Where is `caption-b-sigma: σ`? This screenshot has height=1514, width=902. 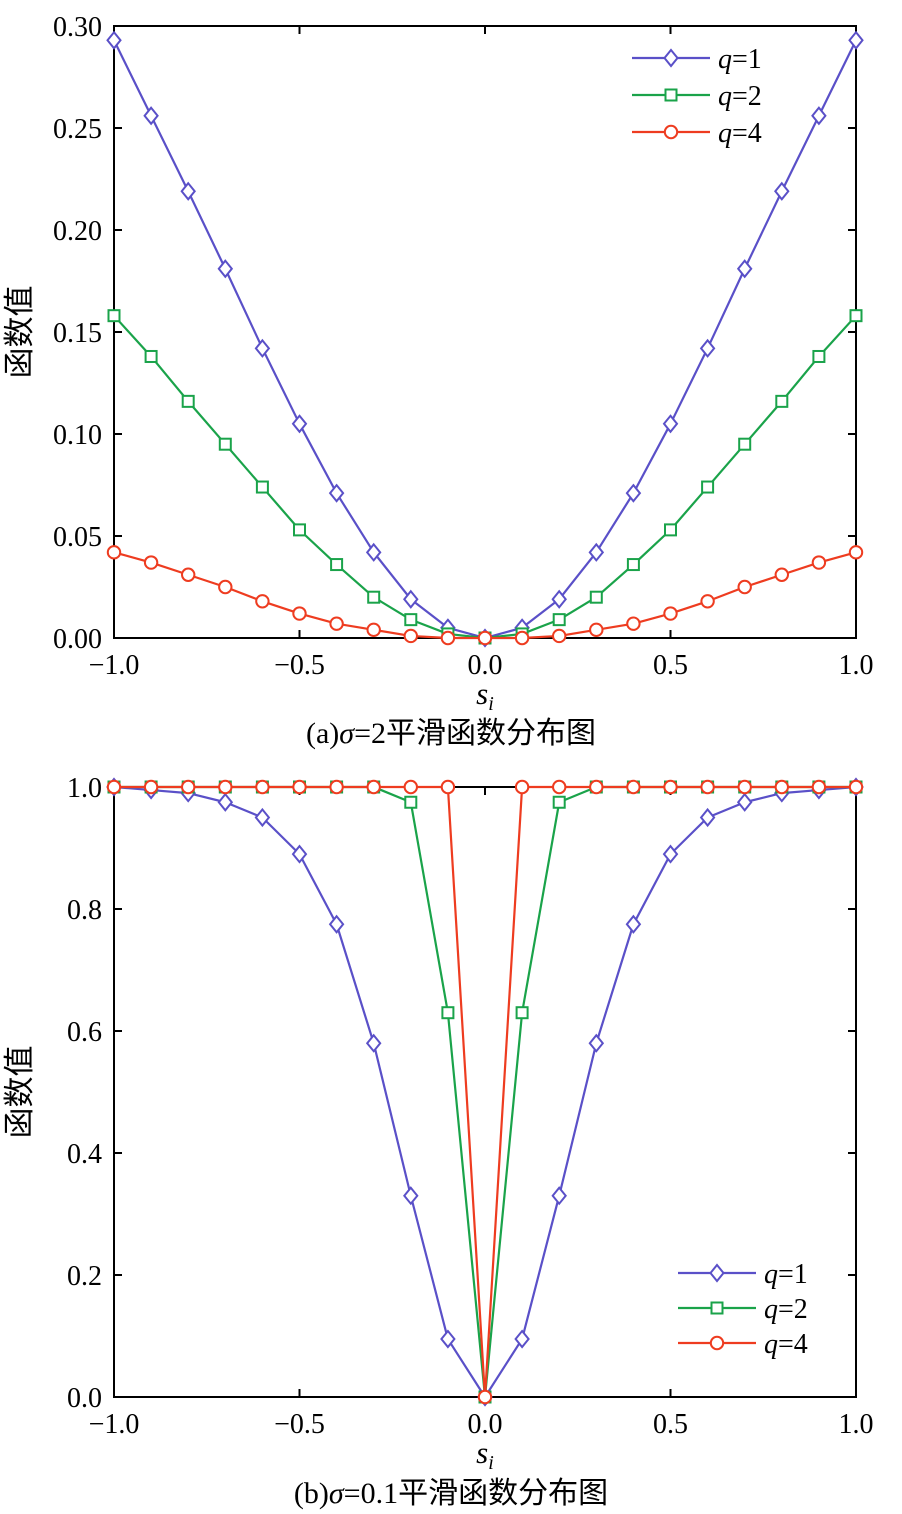 caption-b-sigma: σ is located at coordinates (336, 1493).